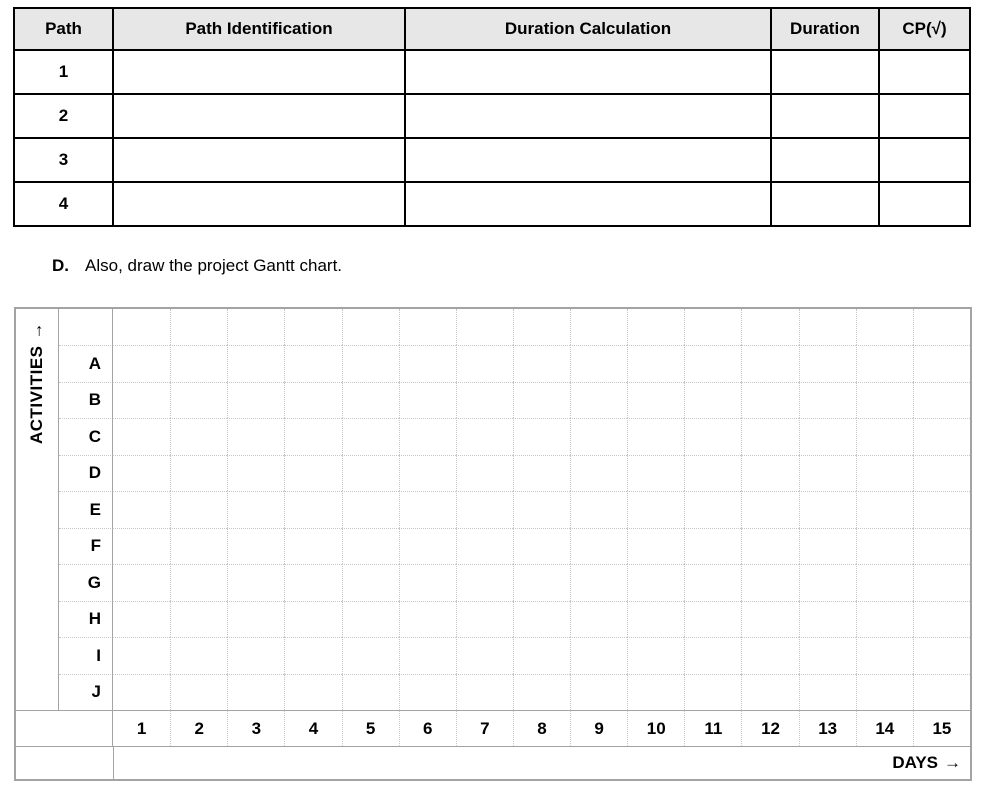 The image size is (992, 793). Describe the element at coordinates (36, 330) in the screenshot. I see `up-arrow-icon: →` at that location.